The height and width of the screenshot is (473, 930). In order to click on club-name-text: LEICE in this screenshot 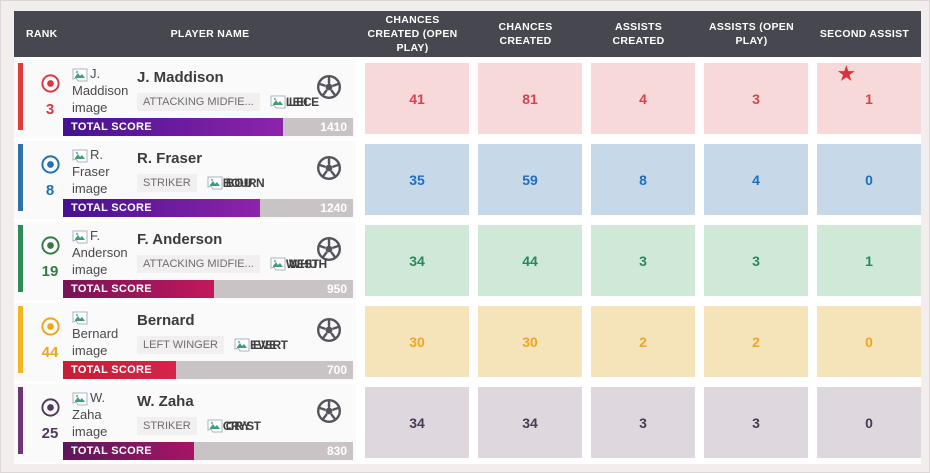, I will do `click(302, 101)`.